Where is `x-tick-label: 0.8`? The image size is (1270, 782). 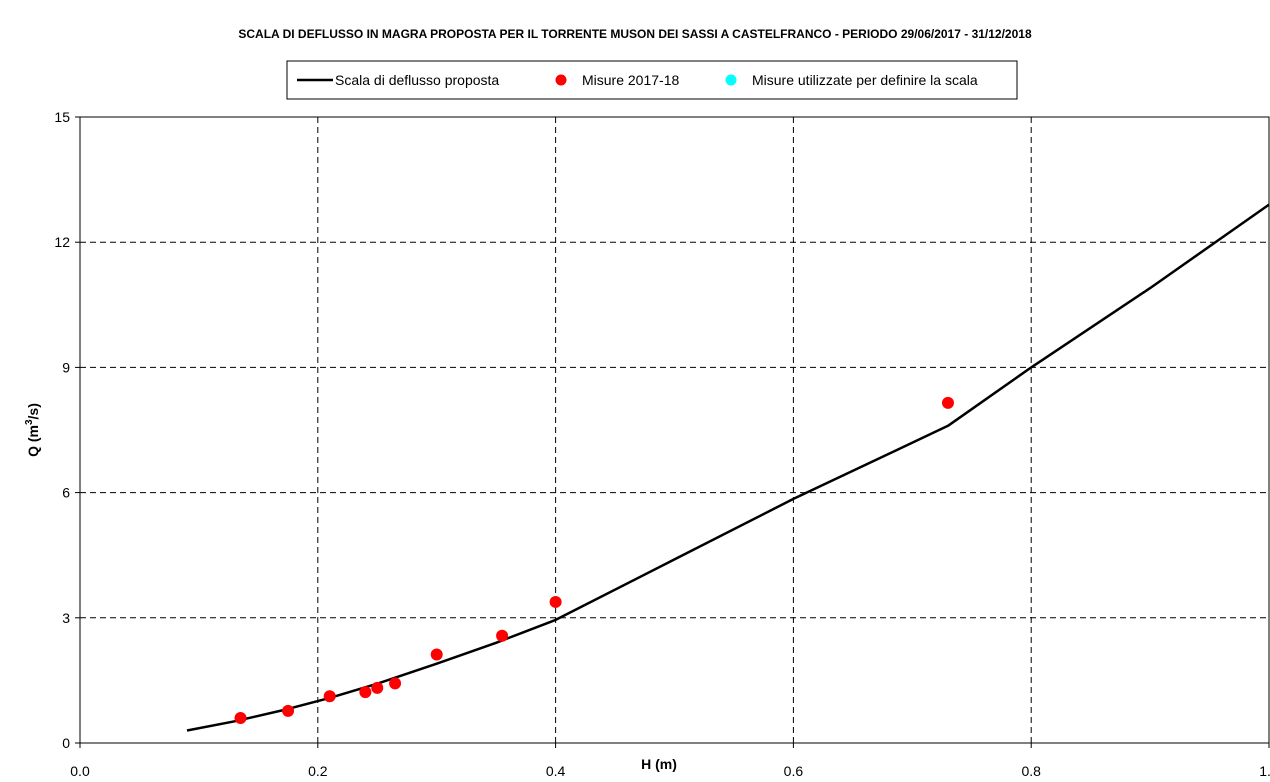 x-tick-label: 0.8 is located at coordinates (1031, 771).